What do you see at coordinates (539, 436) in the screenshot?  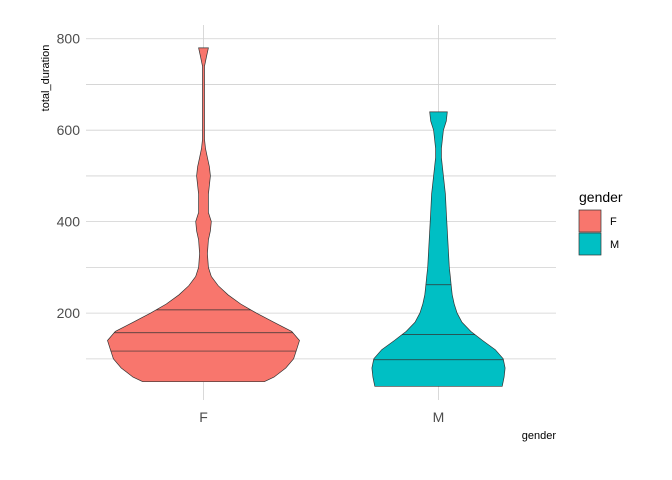 I see `x-axis-title: gender` at bounding box center [539, 436].